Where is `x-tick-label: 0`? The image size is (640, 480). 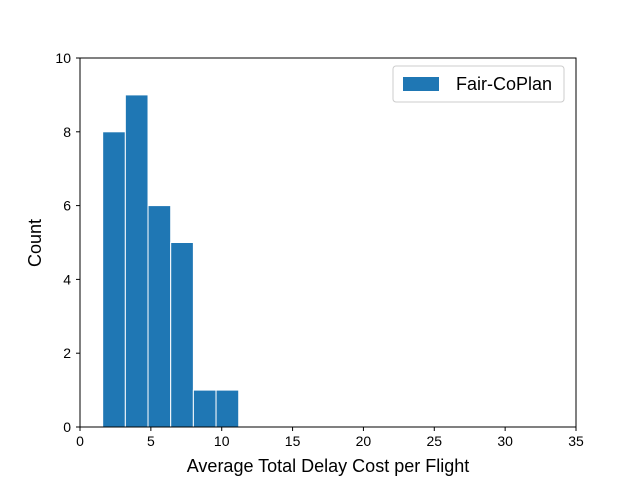
x-tick-label: 0 is located at coordinates (80, 441).